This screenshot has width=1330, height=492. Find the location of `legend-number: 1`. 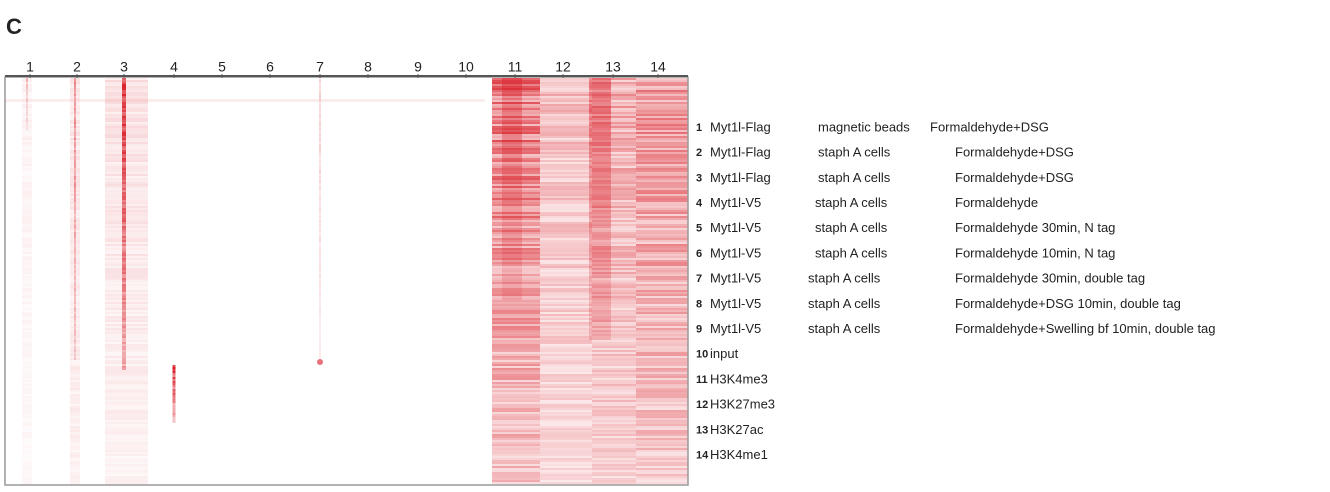

legend-number: 1 is located at coordinates (699, 128).